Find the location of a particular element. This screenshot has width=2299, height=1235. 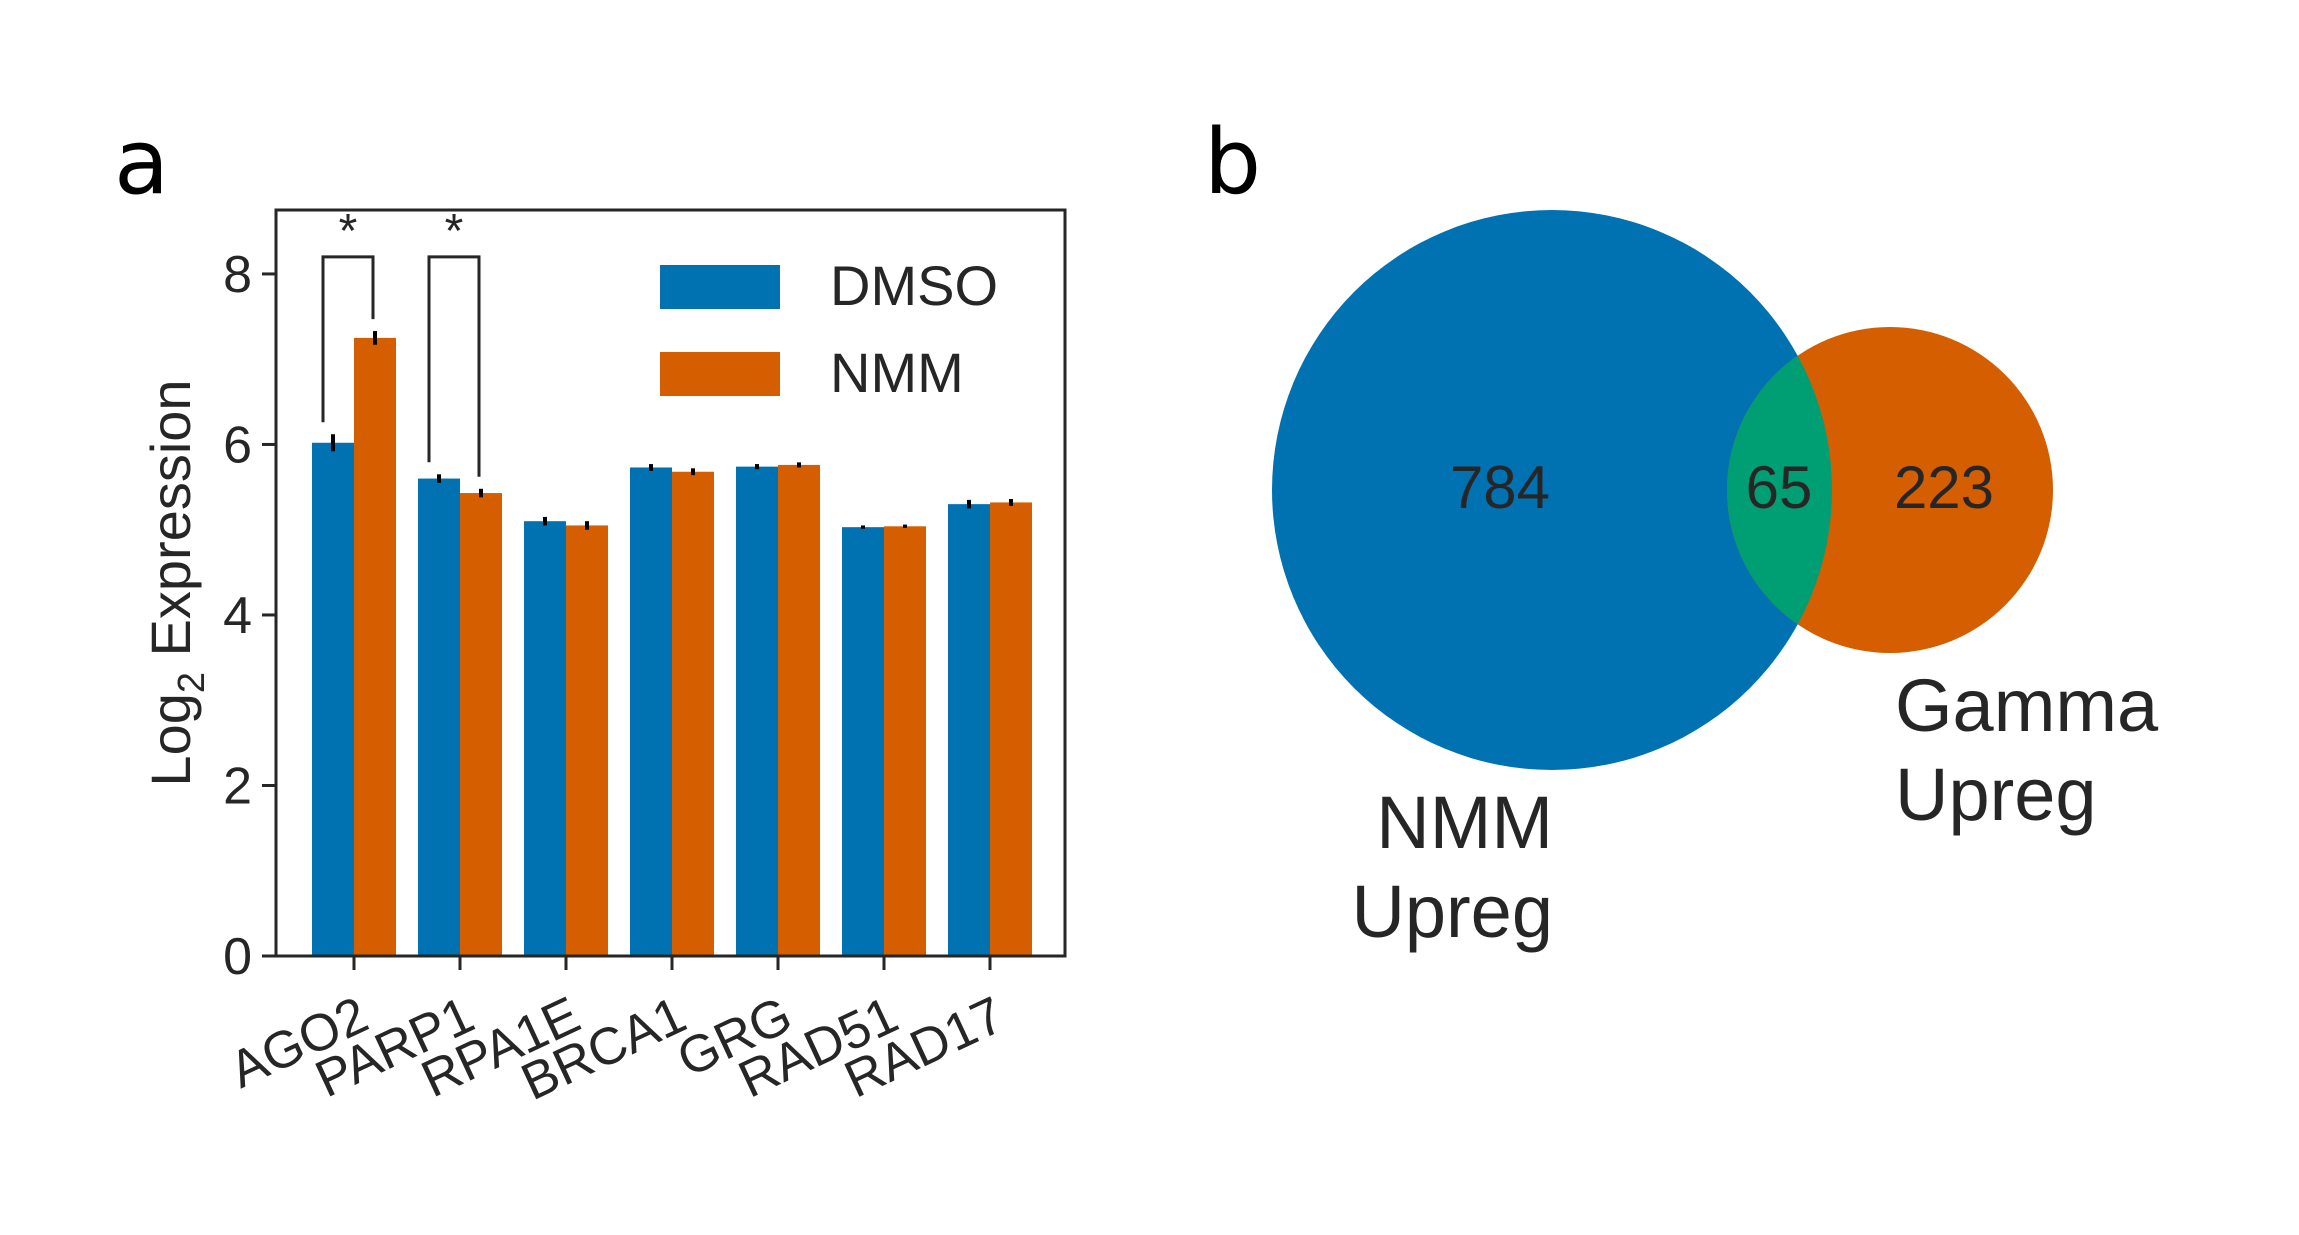

y-tick-label-2: 2 is located at coordinates (237, 786).